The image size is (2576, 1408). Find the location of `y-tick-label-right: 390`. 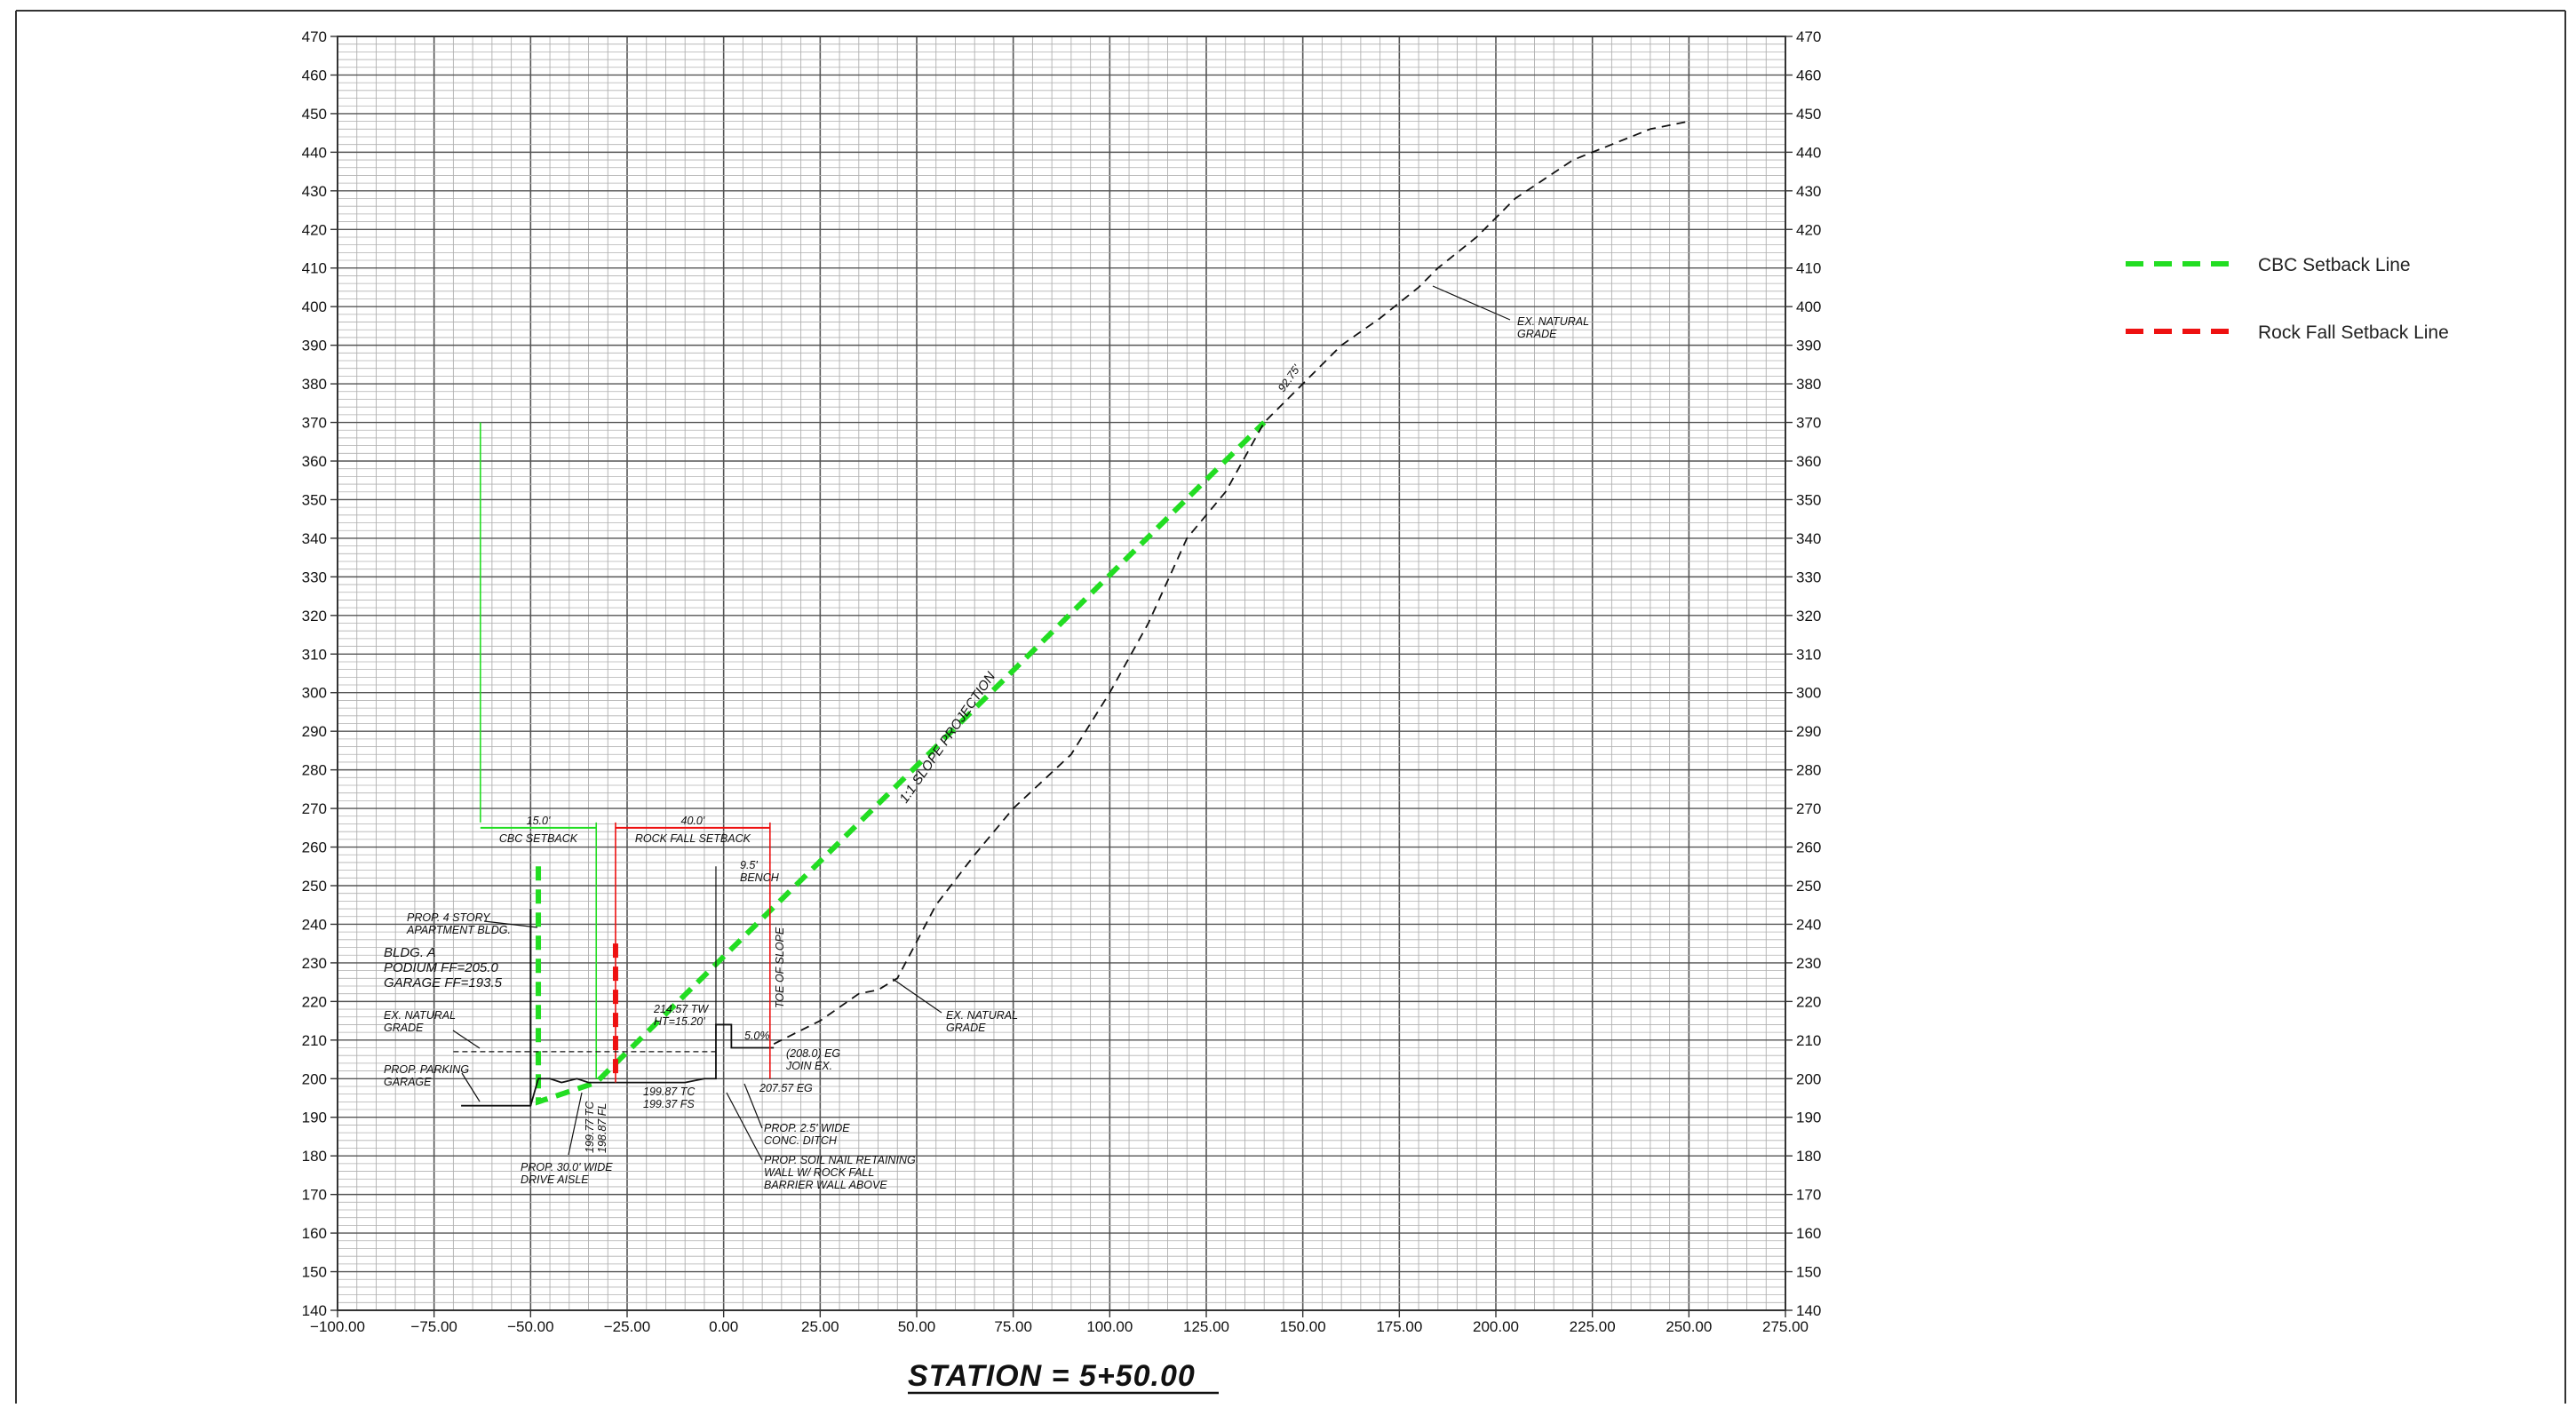

y-tick-label-right: 390 is located at coordinates (1808, 346).